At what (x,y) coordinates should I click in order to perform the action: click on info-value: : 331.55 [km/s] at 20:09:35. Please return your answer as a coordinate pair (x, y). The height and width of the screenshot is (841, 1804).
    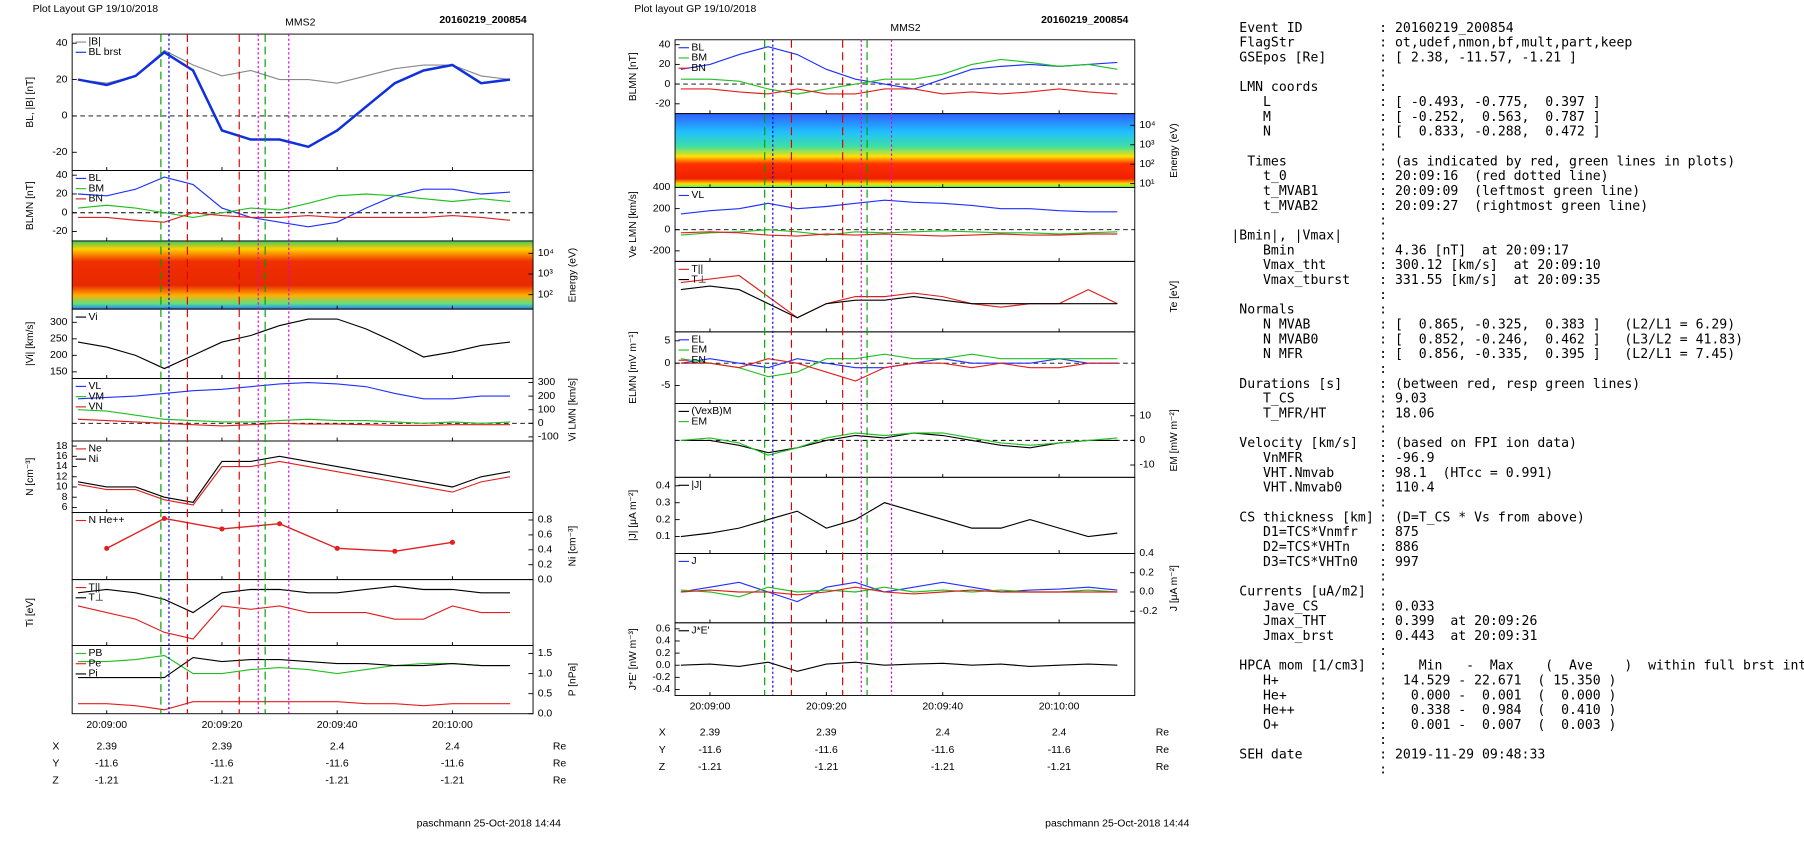
    Looking at the image, I should click on (1489, 280).